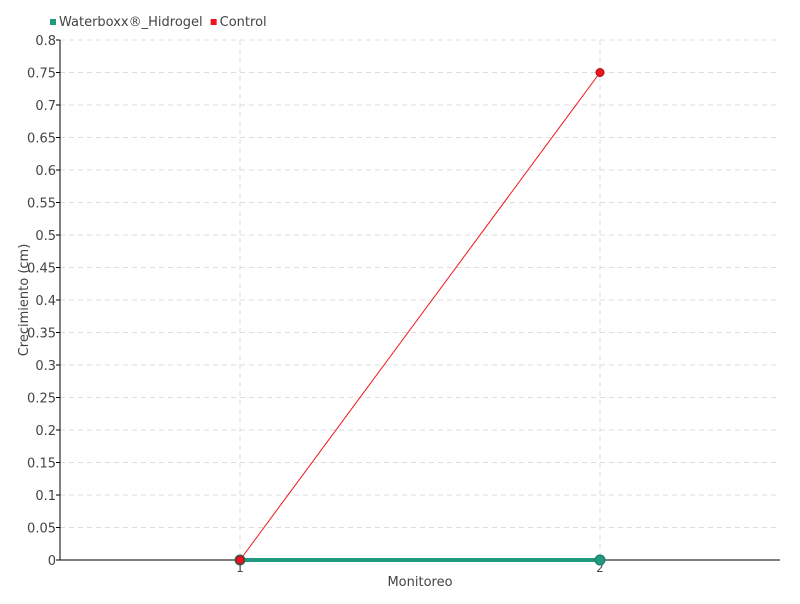 The height and width of the screenshot is (604, 800). Describe the element at coordinates (131, 22) in the screenshot. I see `legend-label: Waterboxx®_Hidrogel` at that location.